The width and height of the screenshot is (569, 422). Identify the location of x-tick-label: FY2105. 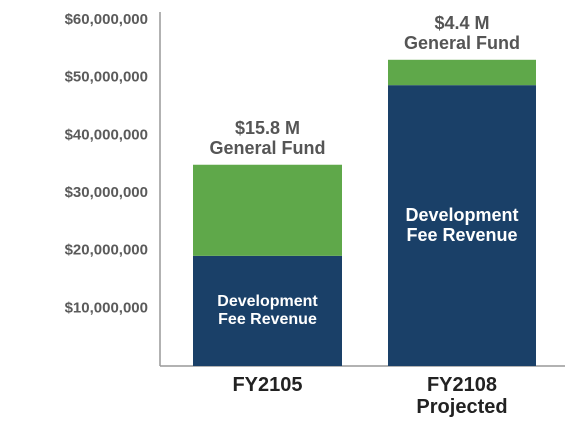
(267, 385).